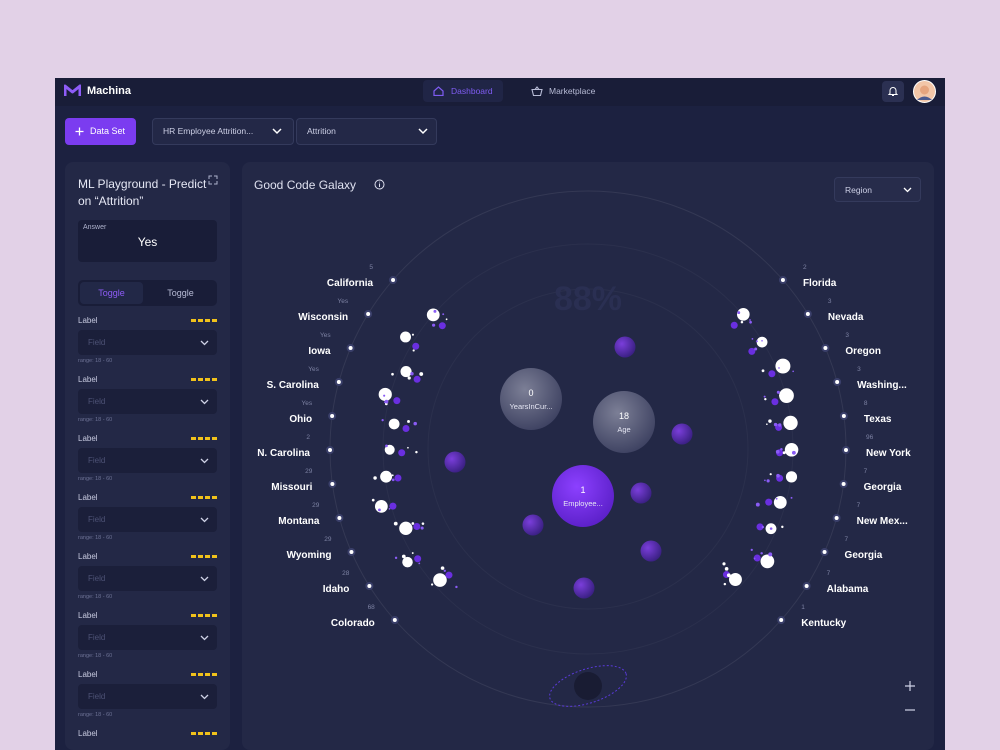 This screenshot has width=1000, height=750. What do you see at coordinates (300, 419) in the screenshot?
I see `state-name: Ohio` at bounding box center [300, 419].